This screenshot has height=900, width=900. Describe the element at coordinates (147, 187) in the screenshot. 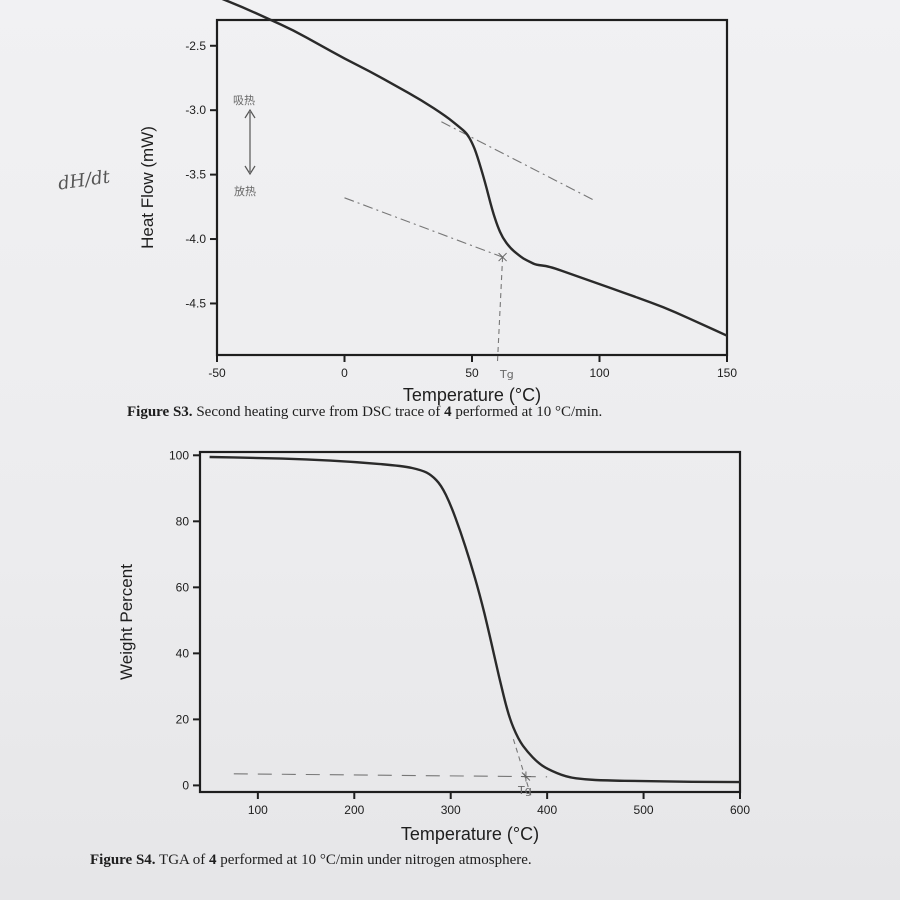

I see `dsc-y-axis-label: Heat Flow (mW)` at that location.